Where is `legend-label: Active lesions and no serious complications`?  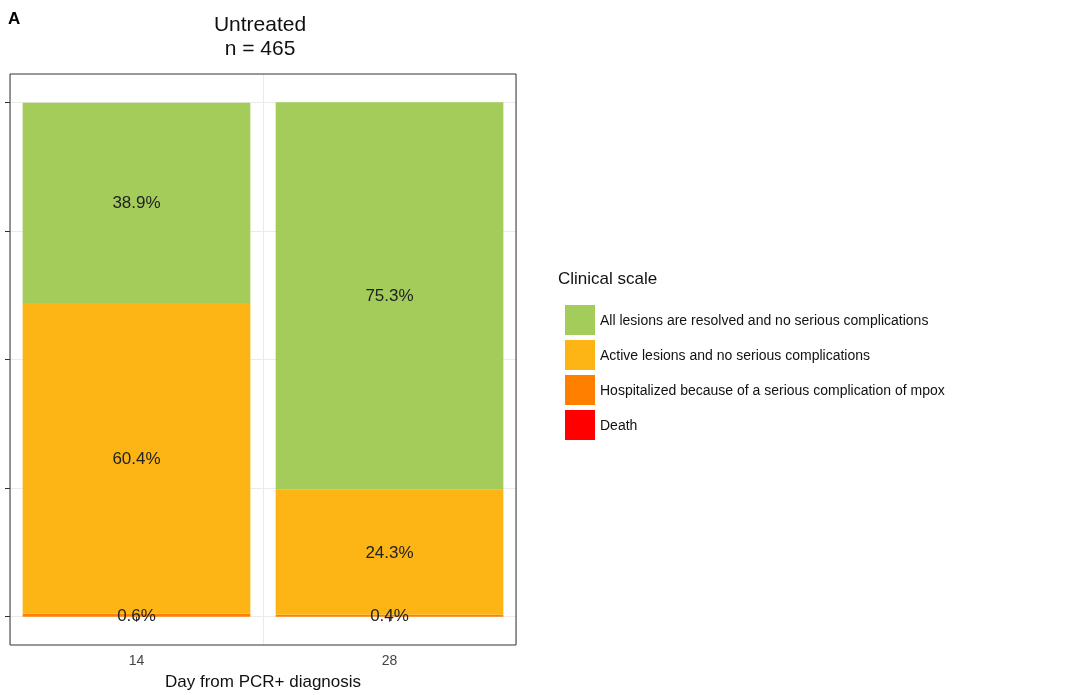 legend-label: Active lesions and no serious complications is located at coordinates (735, 355).